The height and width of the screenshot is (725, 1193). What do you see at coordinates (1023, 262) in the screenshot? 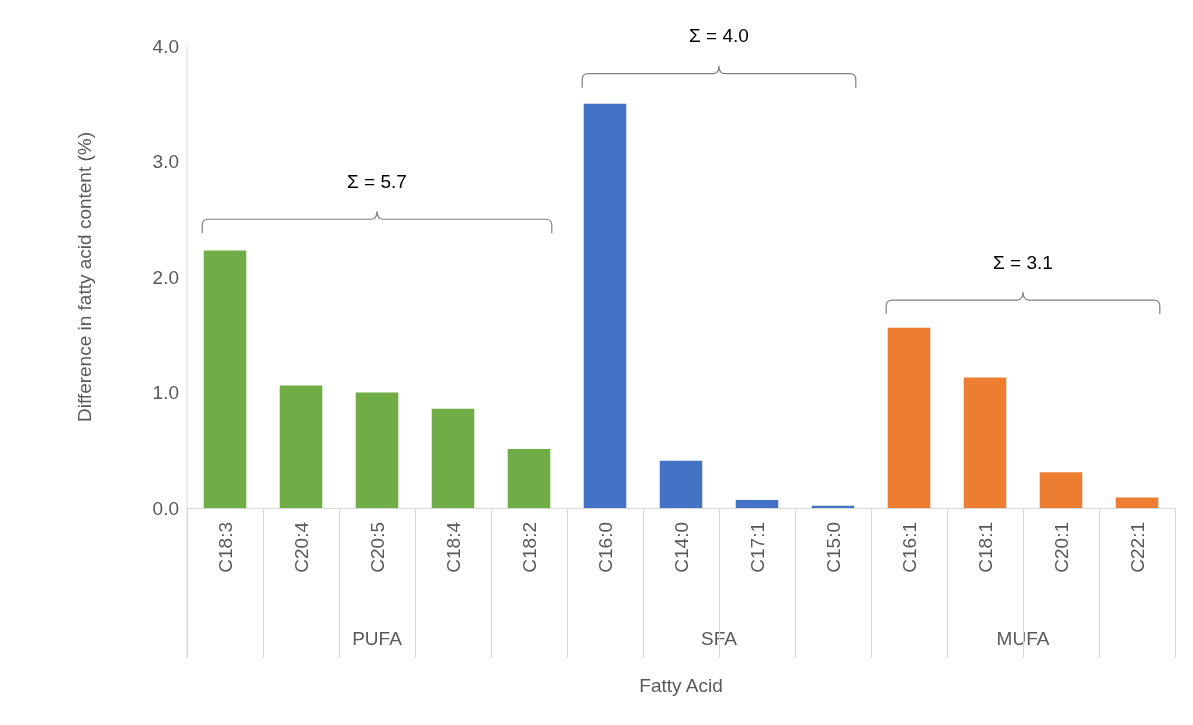
I see `annotation: Σ = 3.1` at bounding box center [1023, 262].